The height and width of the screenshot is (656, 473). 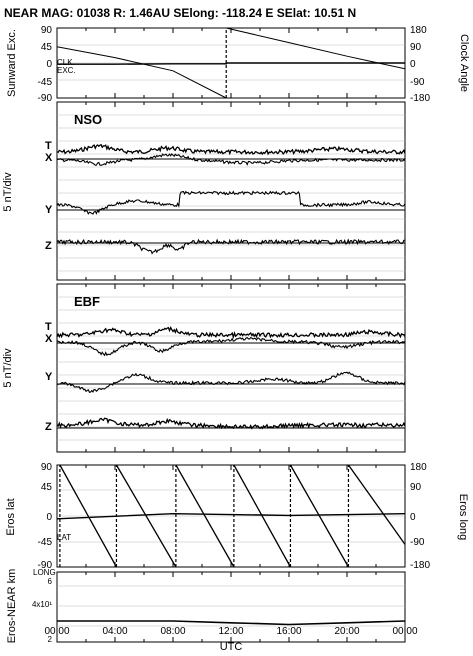 What do you see at coordinates (64, 537) in the screenshot?
I see `lat-series-label: LAT` at bounding box center [64, 537].